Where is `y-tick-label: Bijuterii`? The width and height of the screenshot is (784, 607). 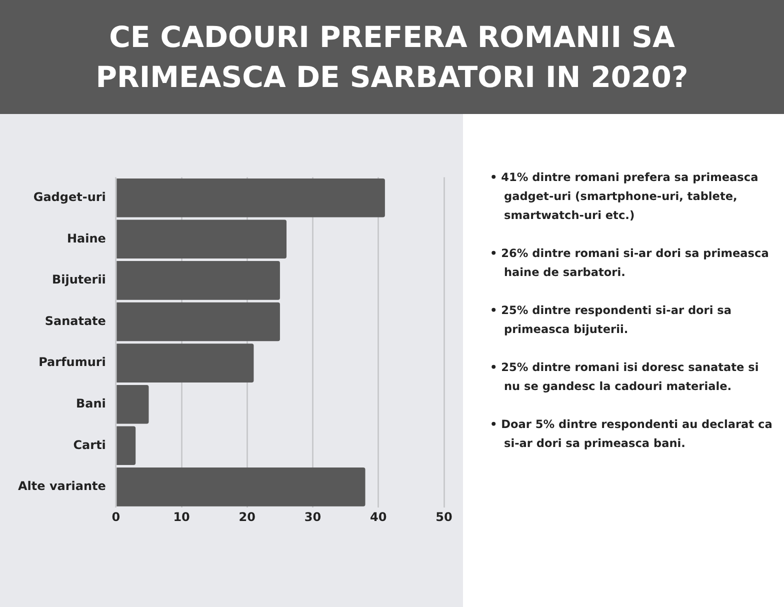
y-tick-label: Bijuterii is located at coordinates (79, 279).